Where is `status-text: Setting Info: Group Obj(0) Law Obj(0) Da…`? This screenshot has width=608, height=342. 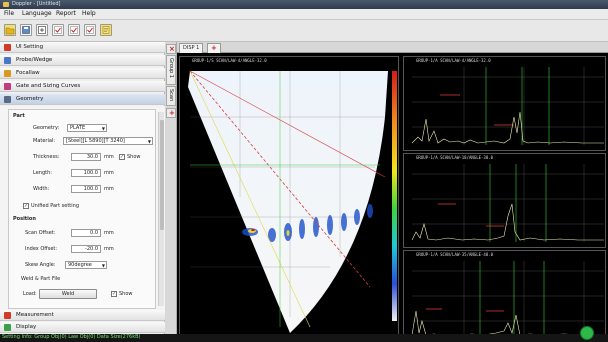
status-text: Setting Info: Group Obj(0) Law Obj(0) Da… is located at coordinates (71, 337).